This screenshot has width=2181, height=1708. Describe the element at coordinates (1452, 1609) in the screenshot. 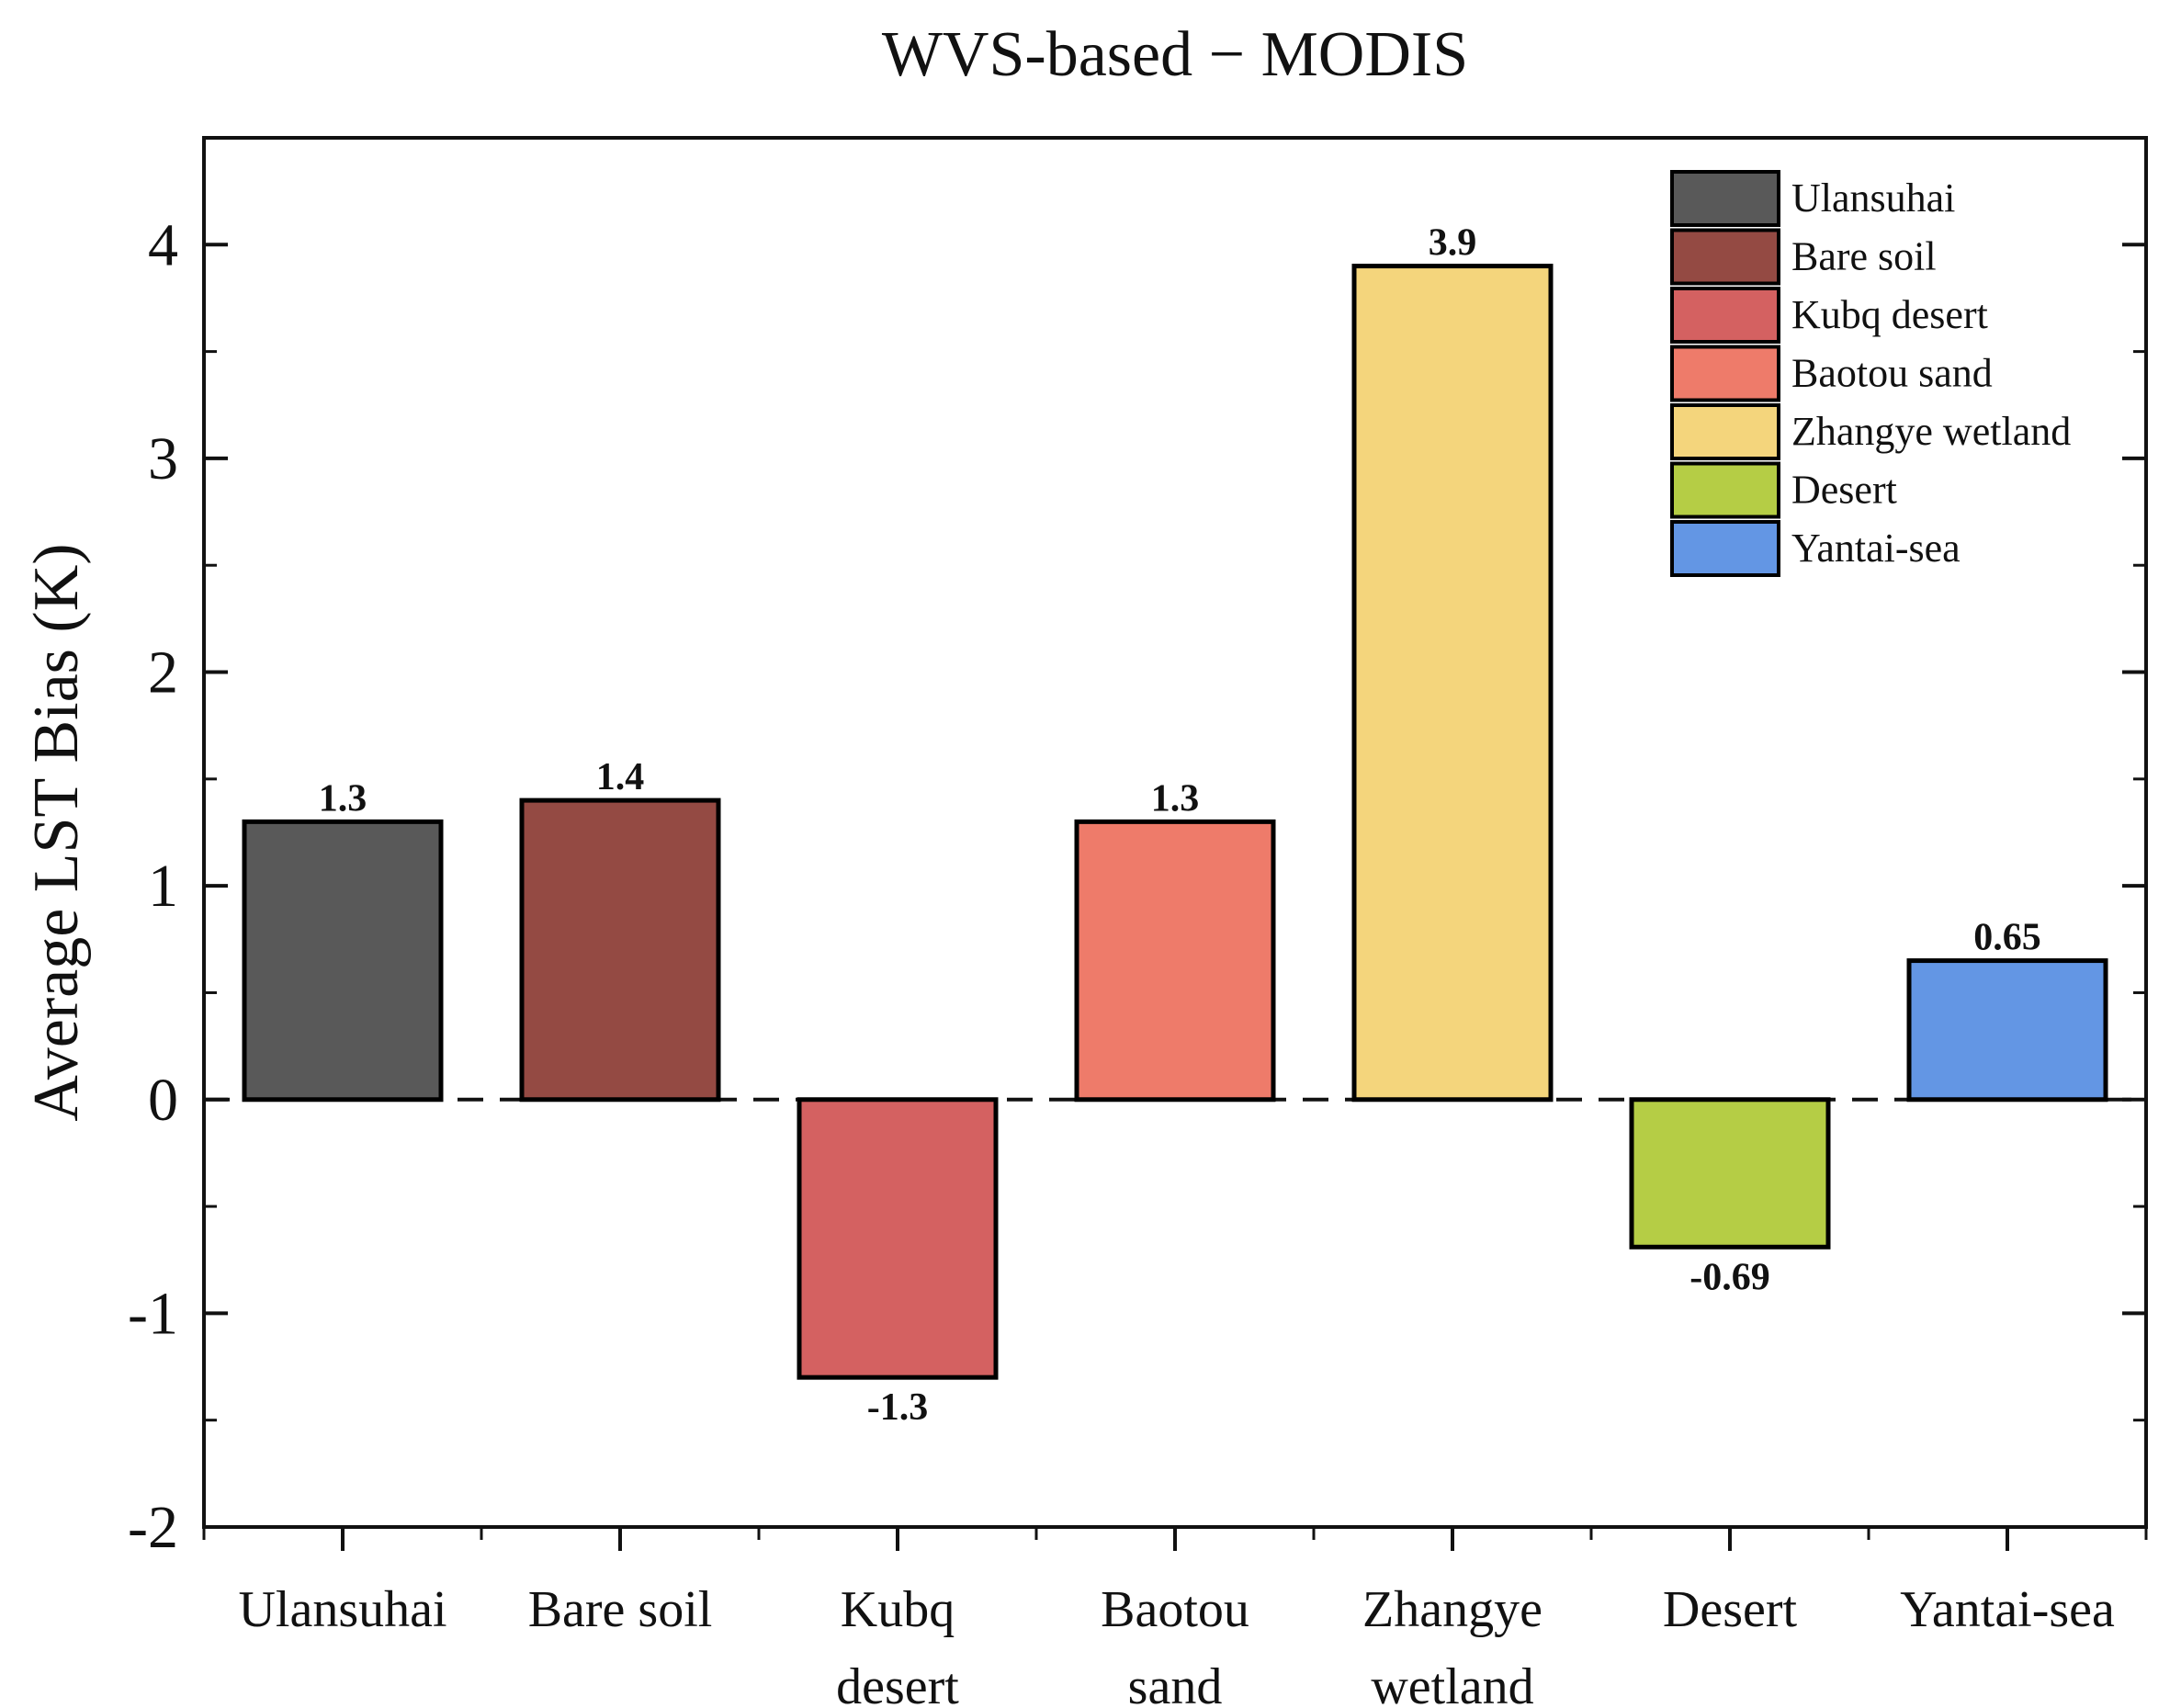

I see `x-tick-label: Zhangye` at that location.